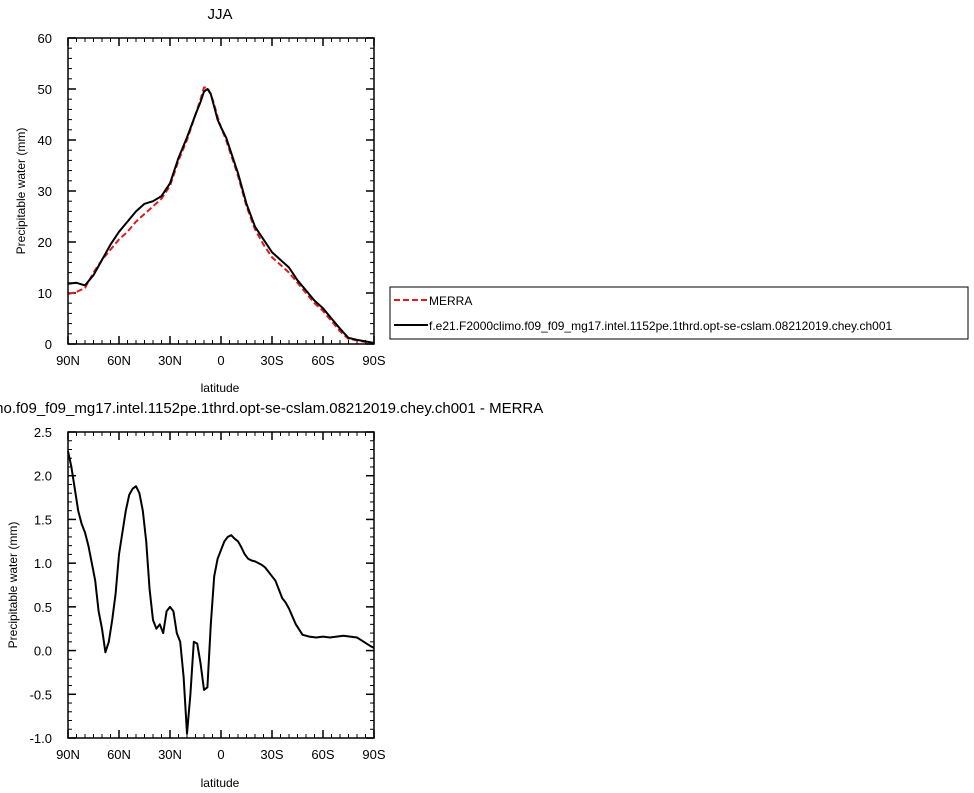 Image resolution: width=974 pixels, height=793 pixels. I want to click on legend-box, so click(679, 313).